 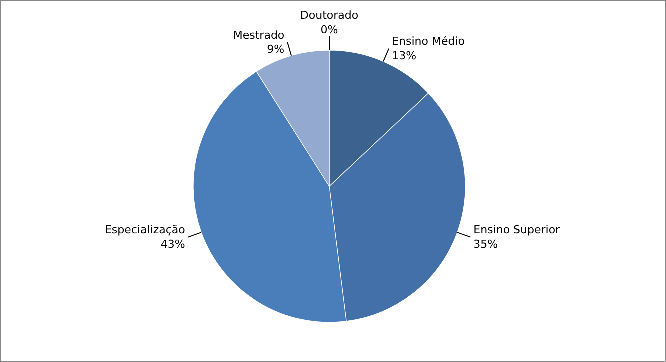 I want to click on data-label: 9%, so click(x=276, y=49).